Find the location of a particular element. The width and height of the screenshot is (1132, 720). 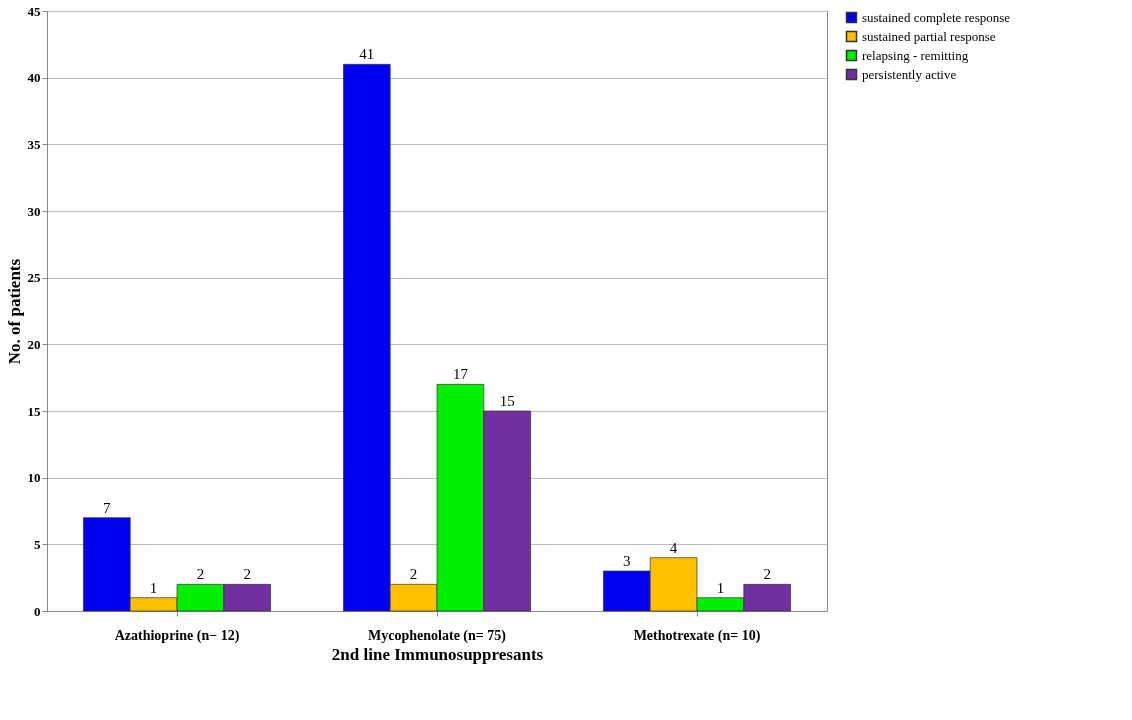

legend-label: sustained partial response is located at coordinates (929, 36).